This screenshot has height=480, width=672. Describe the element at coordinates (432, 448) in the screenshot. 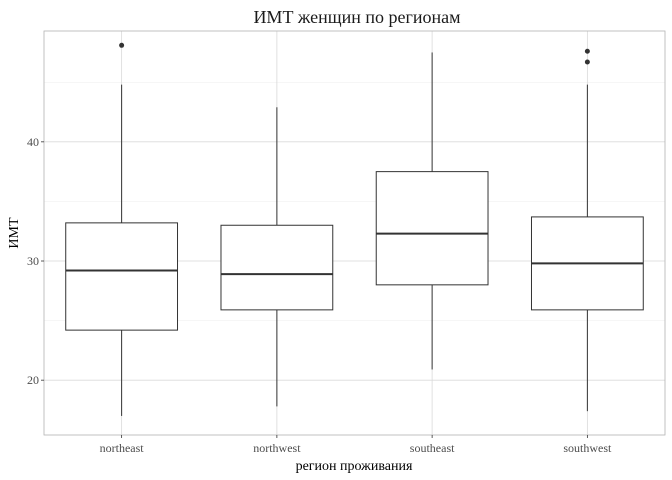

I see `x-tick-label: southeast` at that location.